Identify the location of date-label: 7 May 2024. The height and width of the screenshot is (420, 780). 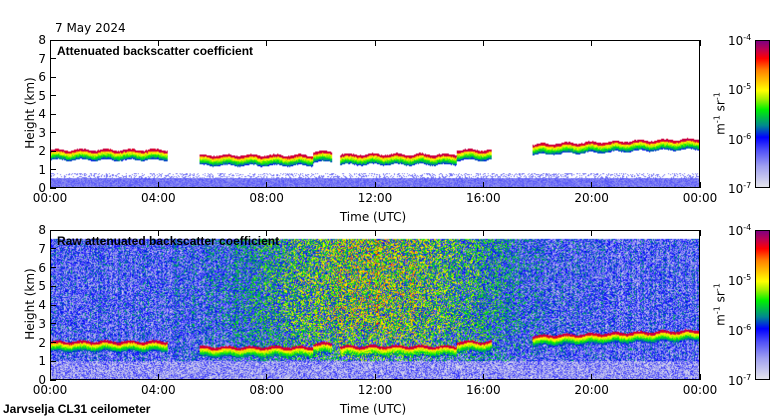
(90, 28).